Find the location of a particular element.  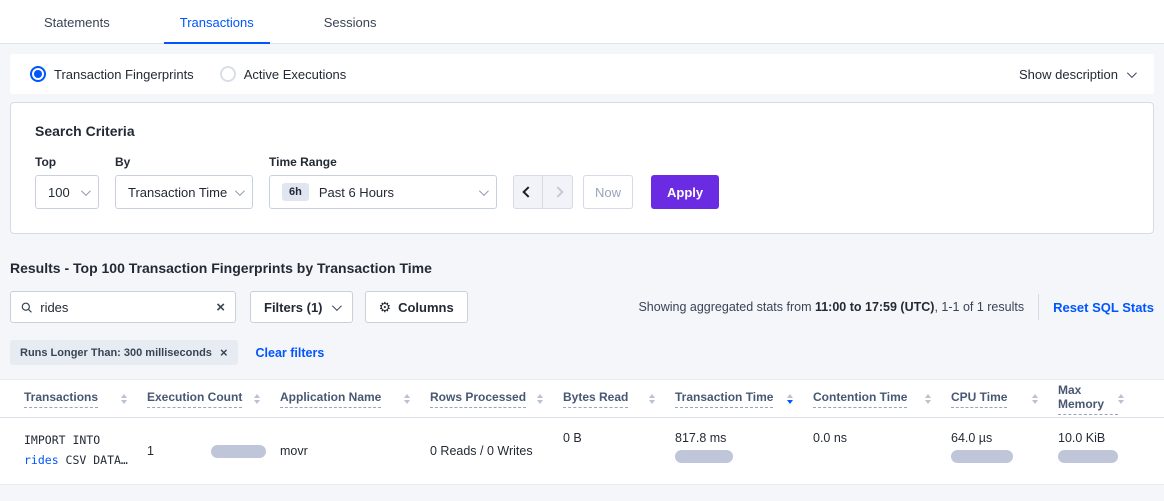

cell-application-name: movr is located at coordinates (355, 451).